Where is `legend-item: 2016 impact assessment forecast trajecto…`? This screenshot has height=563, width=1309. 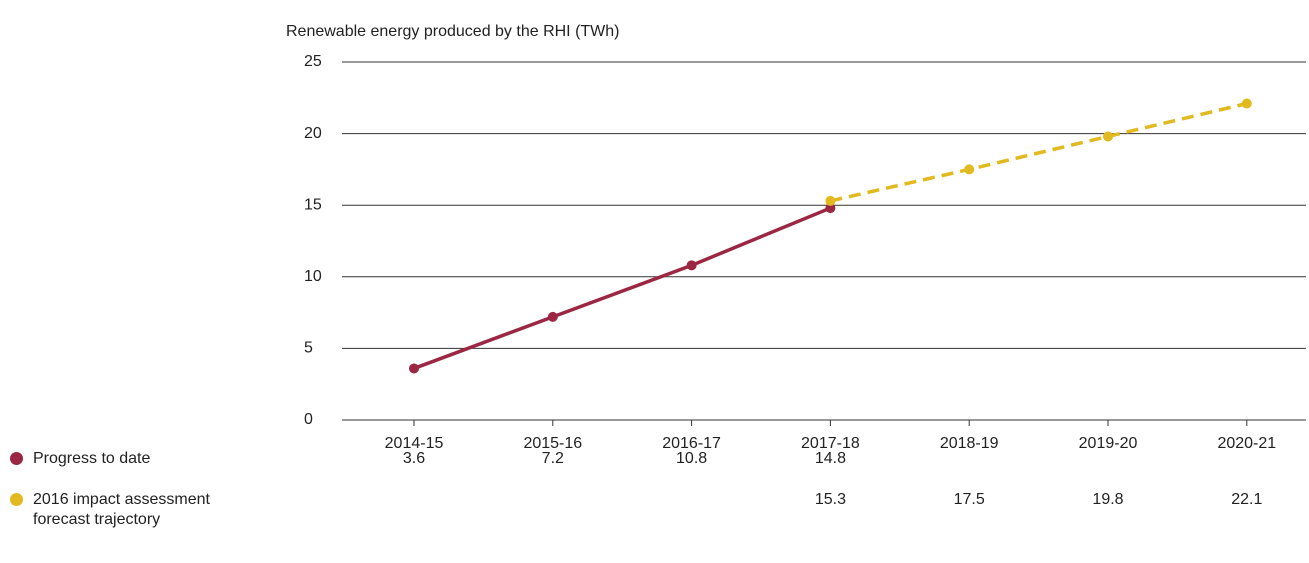
legend-item: 2016 impact assessment forecast trajecto… is located at coordinates (140, 510).